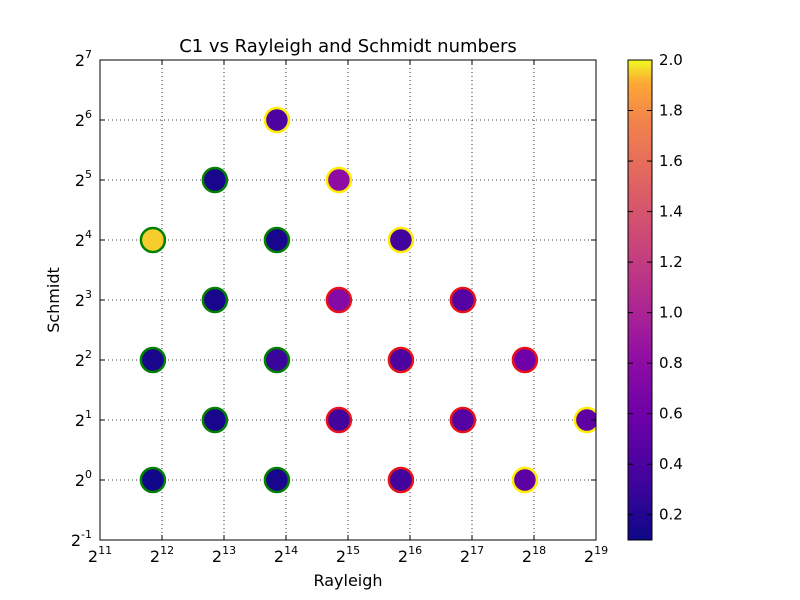 The height and width of the screenshot is (600, 800). What do you see at coordinates (83, 359) in the screenshot?
I see `y-tick-label: 22` at bounding box center [83, 359].